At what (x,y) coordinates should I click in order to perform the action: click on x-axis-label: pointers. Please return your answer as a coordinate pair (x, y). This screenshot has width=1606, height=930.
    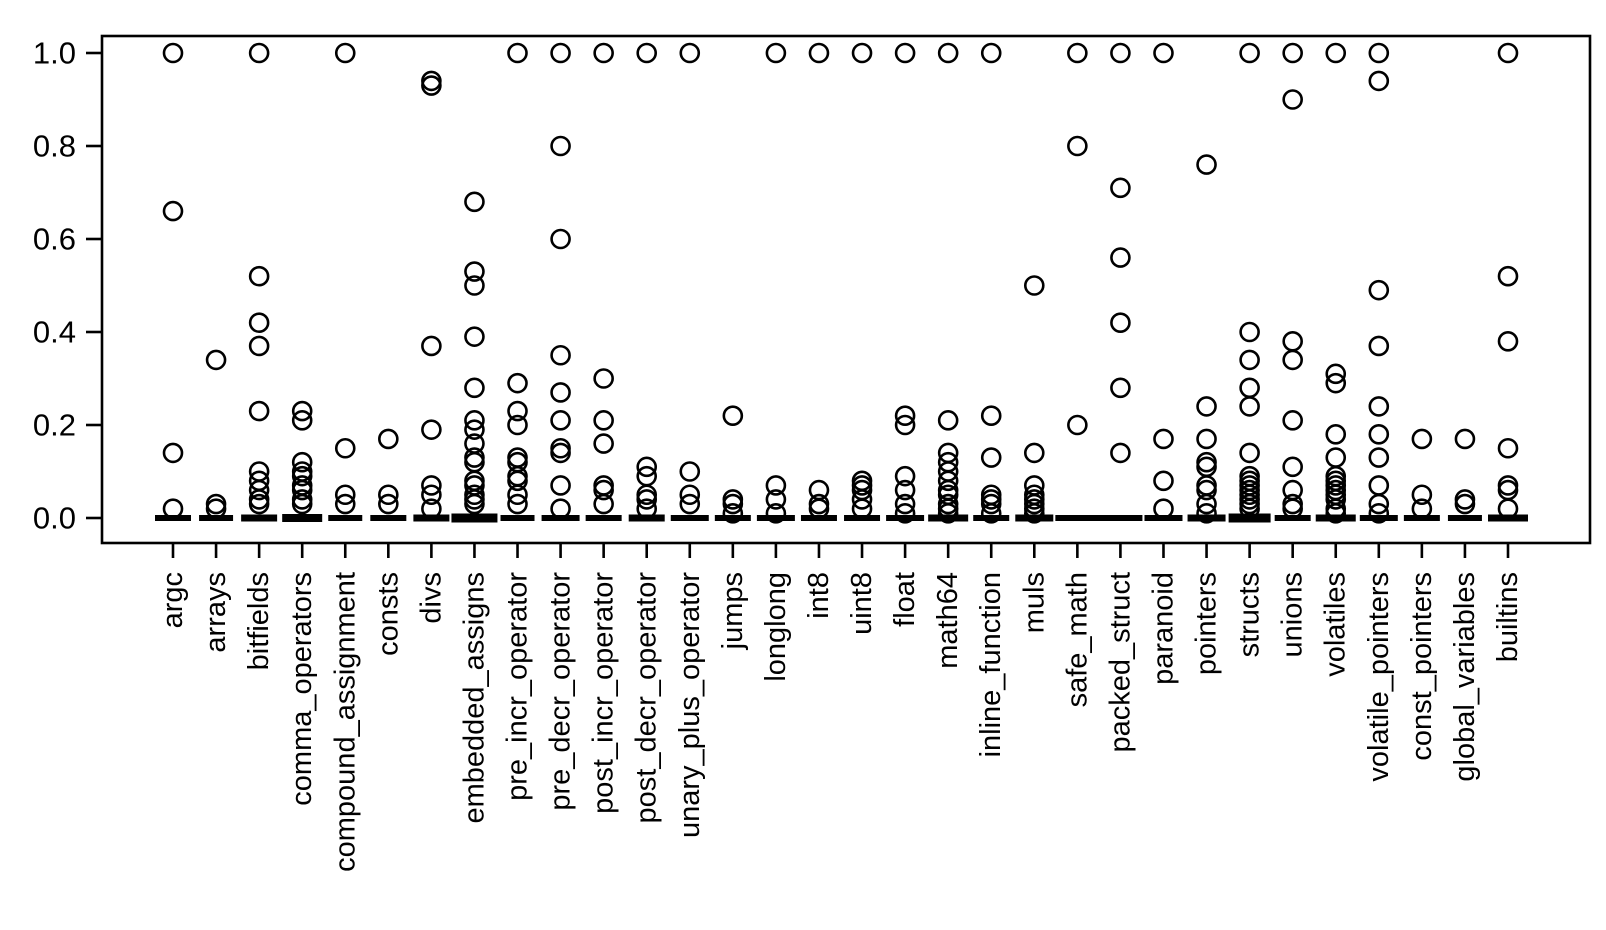
    Looking at the image, I should click on (1207, 623).